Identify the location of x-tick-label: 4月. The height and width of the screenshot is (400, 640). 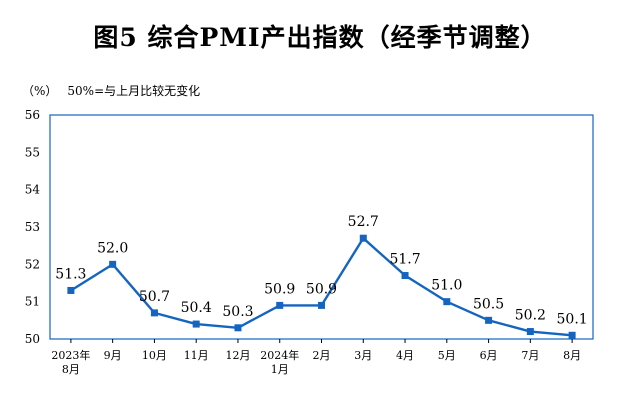
(405, 355).